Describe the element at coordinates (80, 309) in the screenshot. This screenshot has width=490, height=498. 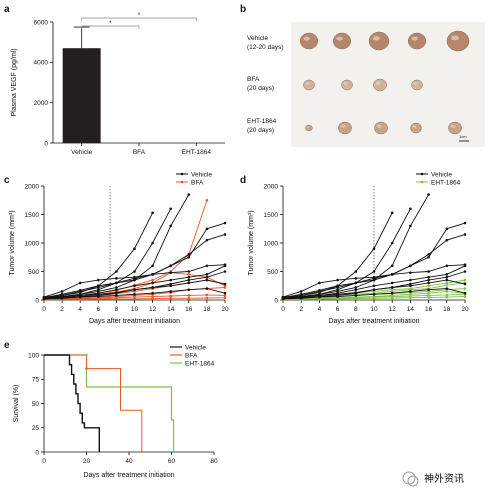
I see `x-tick-label: 4` at that location.